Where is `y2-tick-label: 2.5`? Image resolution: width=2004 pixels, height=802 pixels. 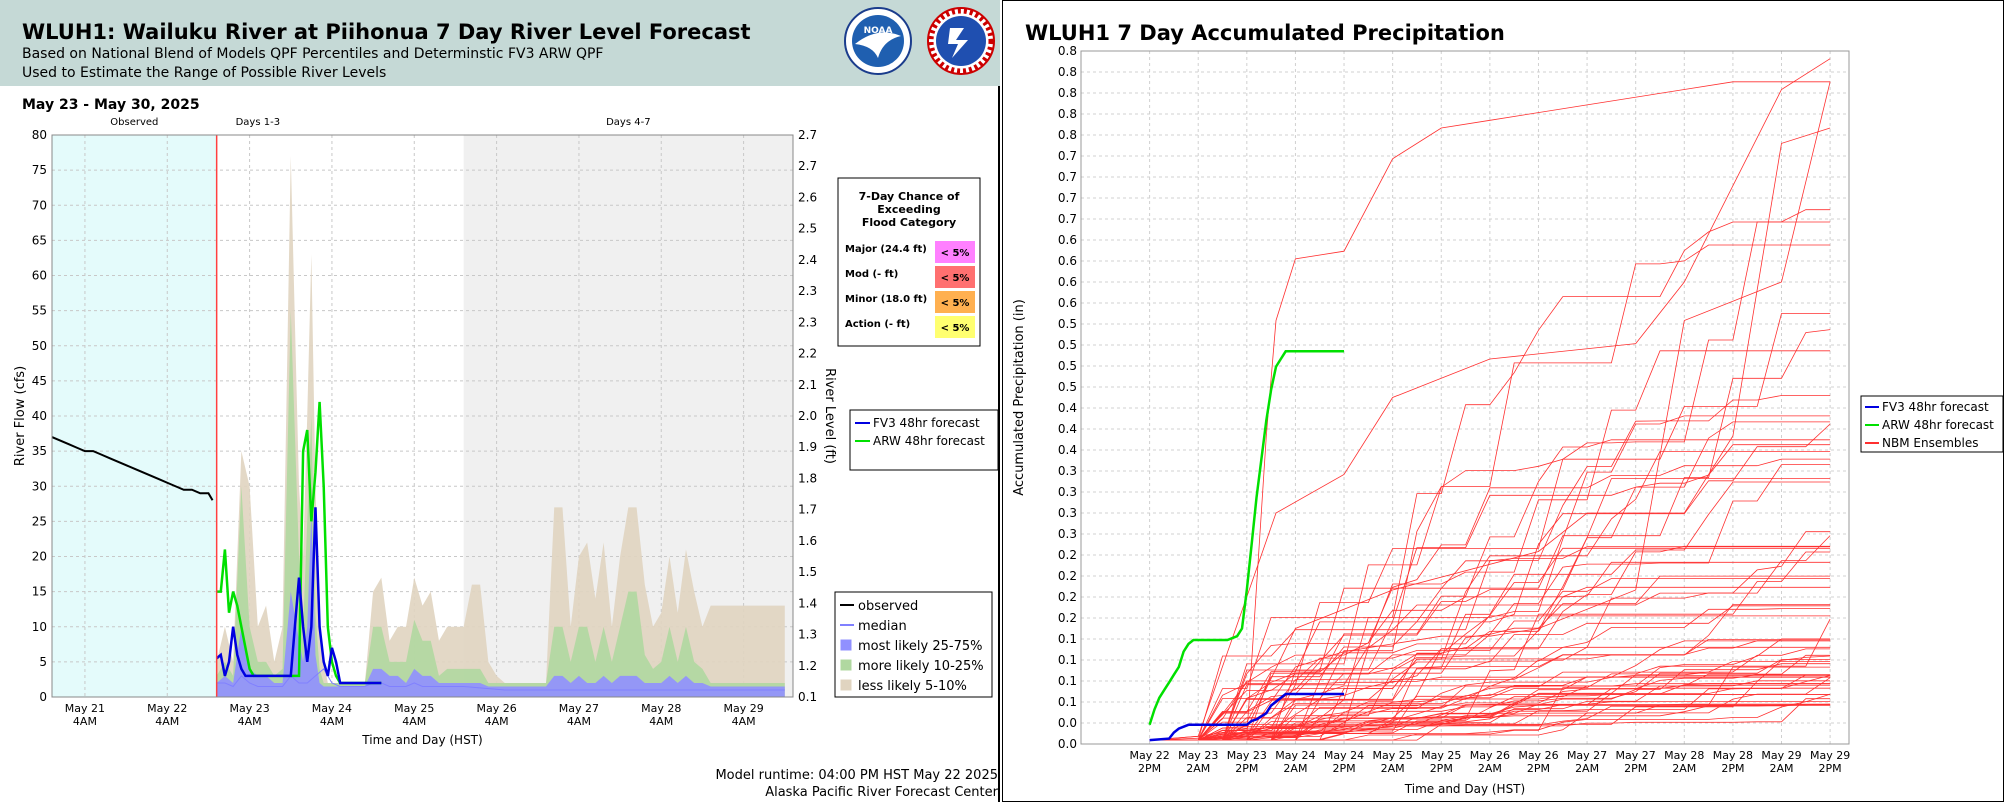
y2-tick-label: 2.5 is located at coordinates (807, 229).